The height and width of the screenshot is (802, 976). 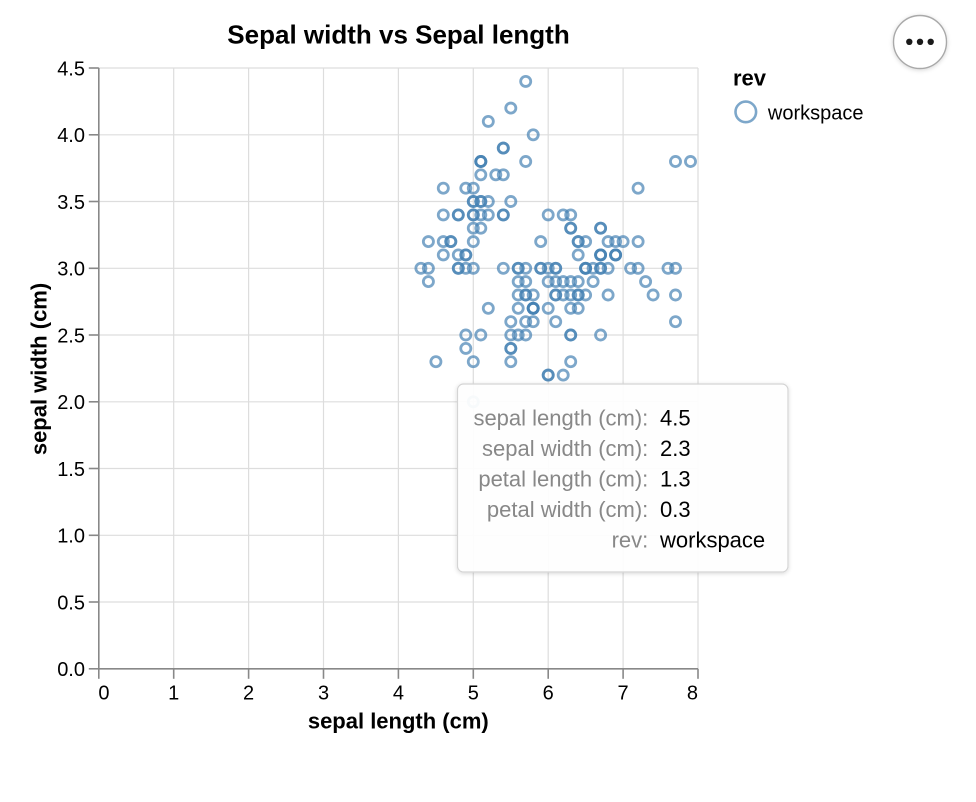 I want to click on svg-text: rev, so click(x=750, y=78).